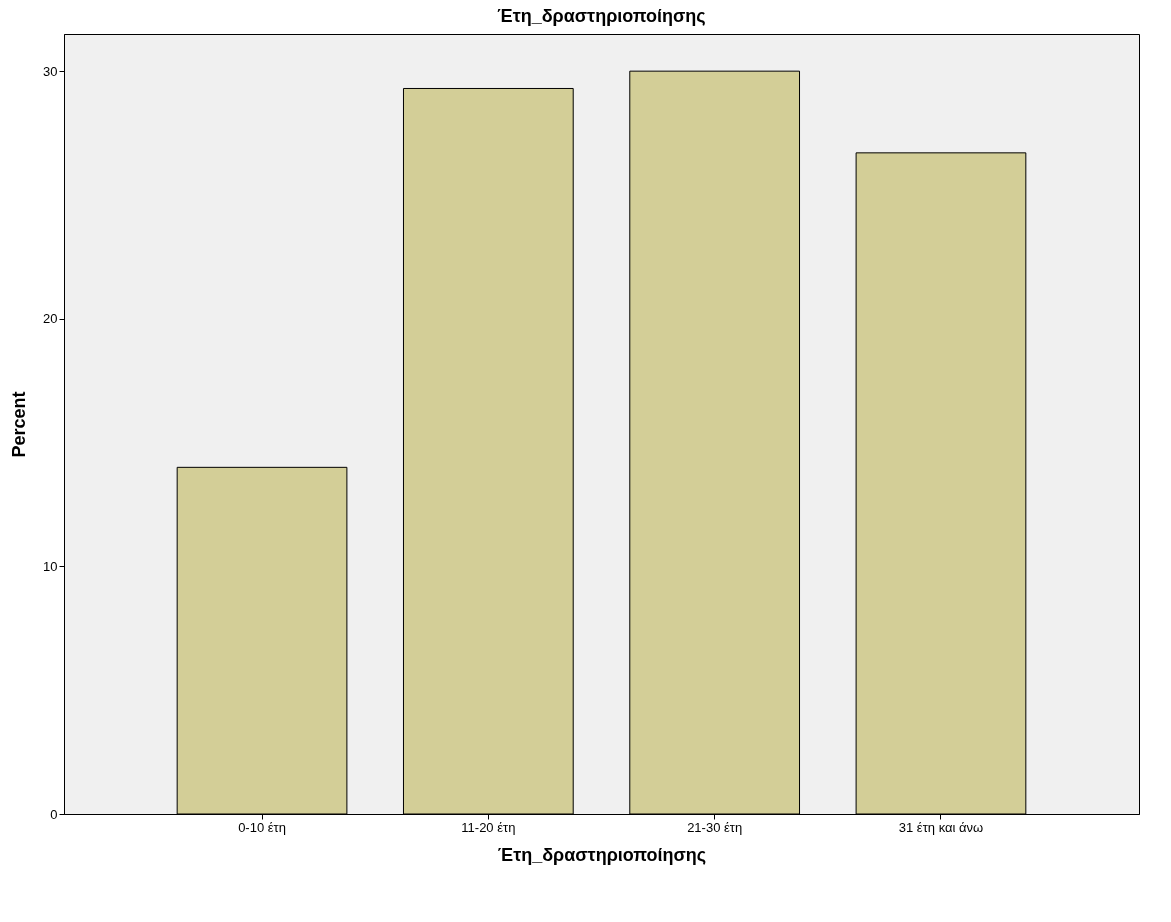 Image resolution: width=1171 pixels, height=922 pixels. Describe the element at coordinates (601, 16) in the screenshot. I see `chart-title: Έτη_δραστηριοποίησης` at that location.